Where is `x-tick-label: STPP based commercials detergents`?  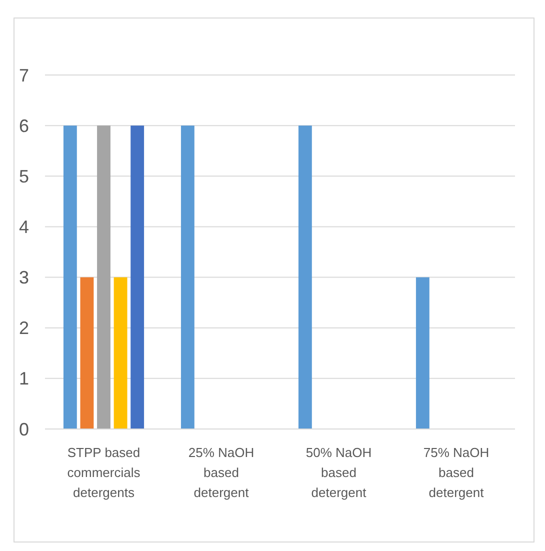
x-tick-label: STPP based commercials detergents is located at coordinates (104, 472).